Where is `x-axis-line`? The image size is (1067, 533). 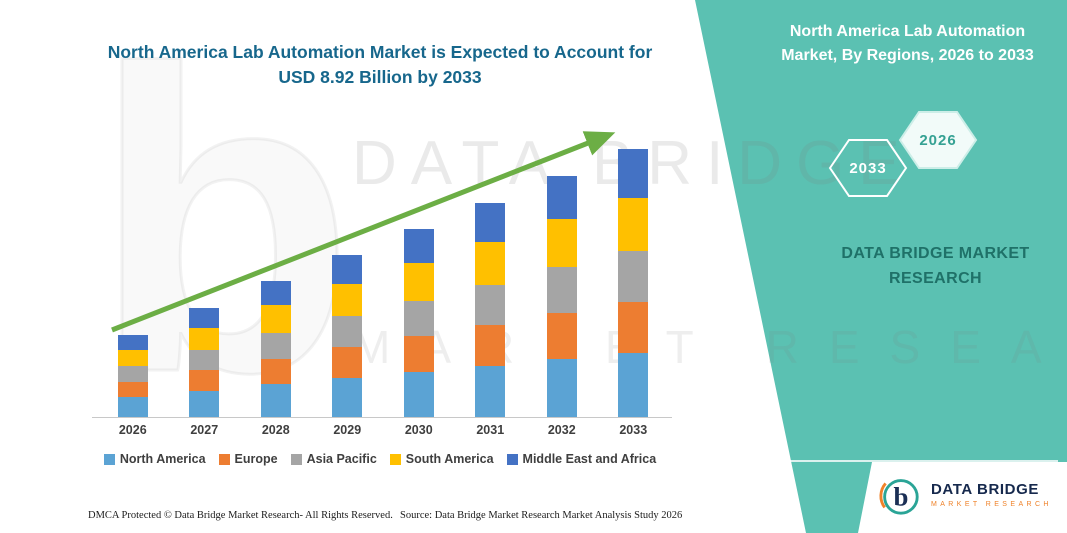
x-axis-line is located at coordinates (382, 417).